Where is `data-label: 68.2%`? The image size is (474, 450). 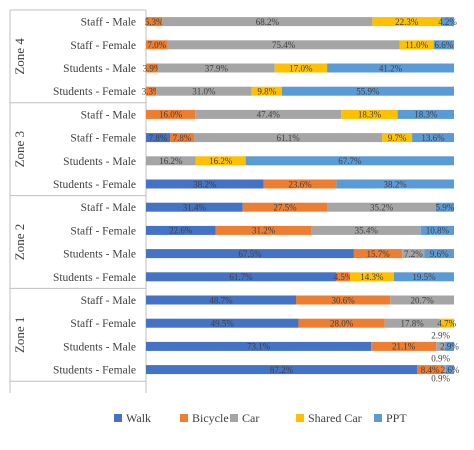
data-label: 68.2% is located at coordinates (268, 22).